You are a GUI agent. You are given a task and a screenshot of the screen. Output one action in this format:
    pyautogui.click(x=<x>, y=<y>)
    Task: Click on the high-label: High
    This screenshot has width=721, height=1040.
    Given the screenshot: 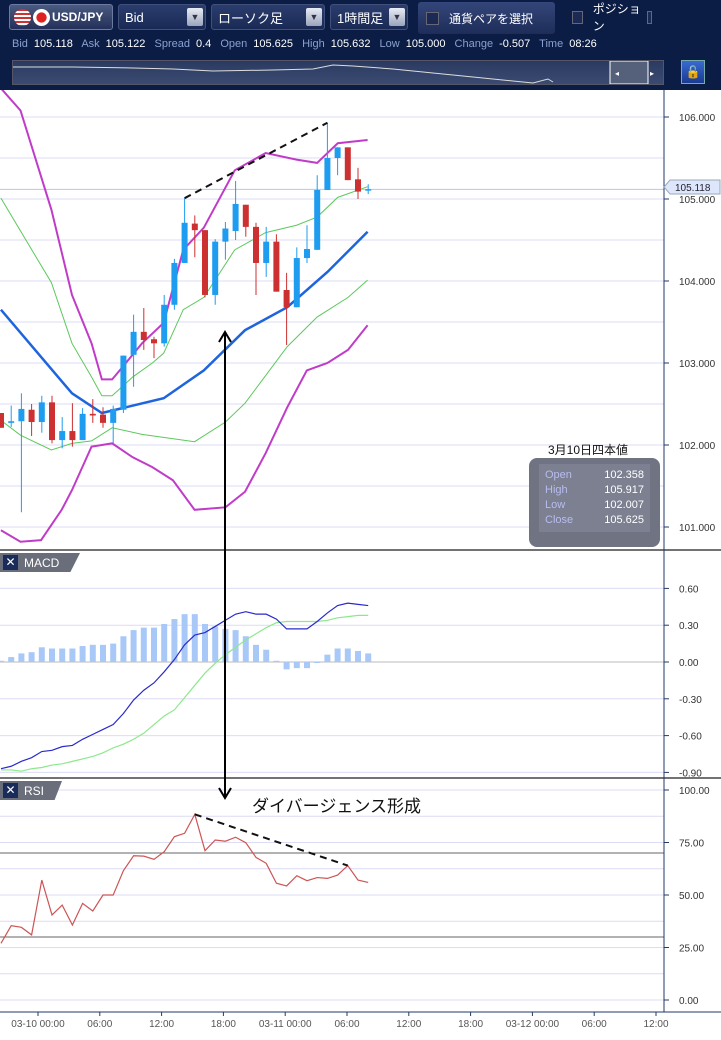 What is the action you would take?
    pyautogui.click(x=313, y=44)
    